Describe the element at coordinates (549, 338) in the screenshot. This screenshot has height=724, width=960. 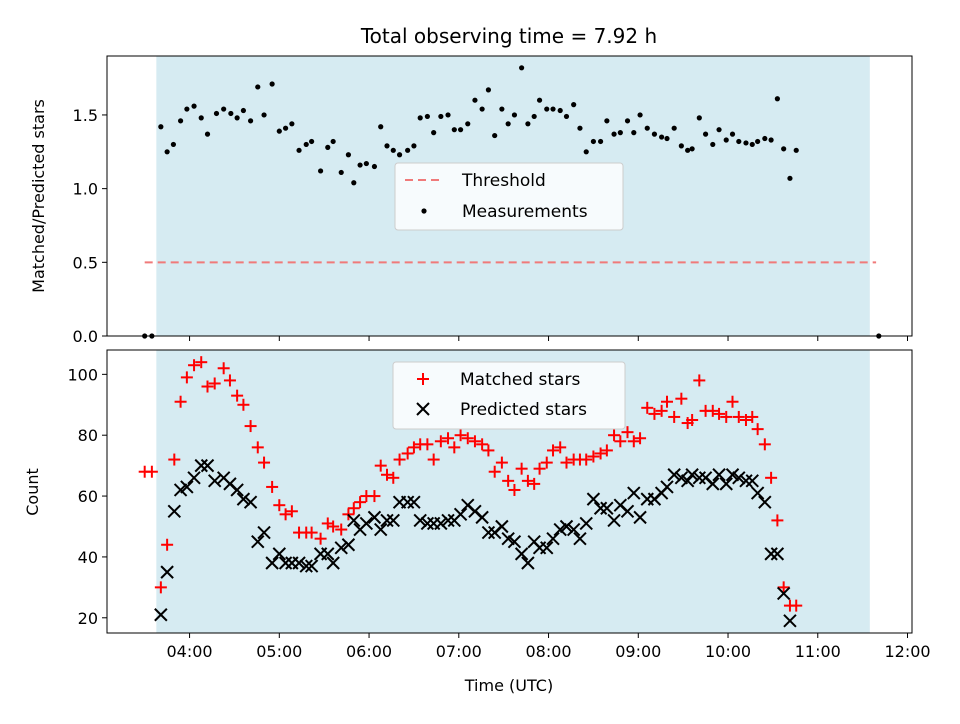
I see `top-x-ticks` at that location.